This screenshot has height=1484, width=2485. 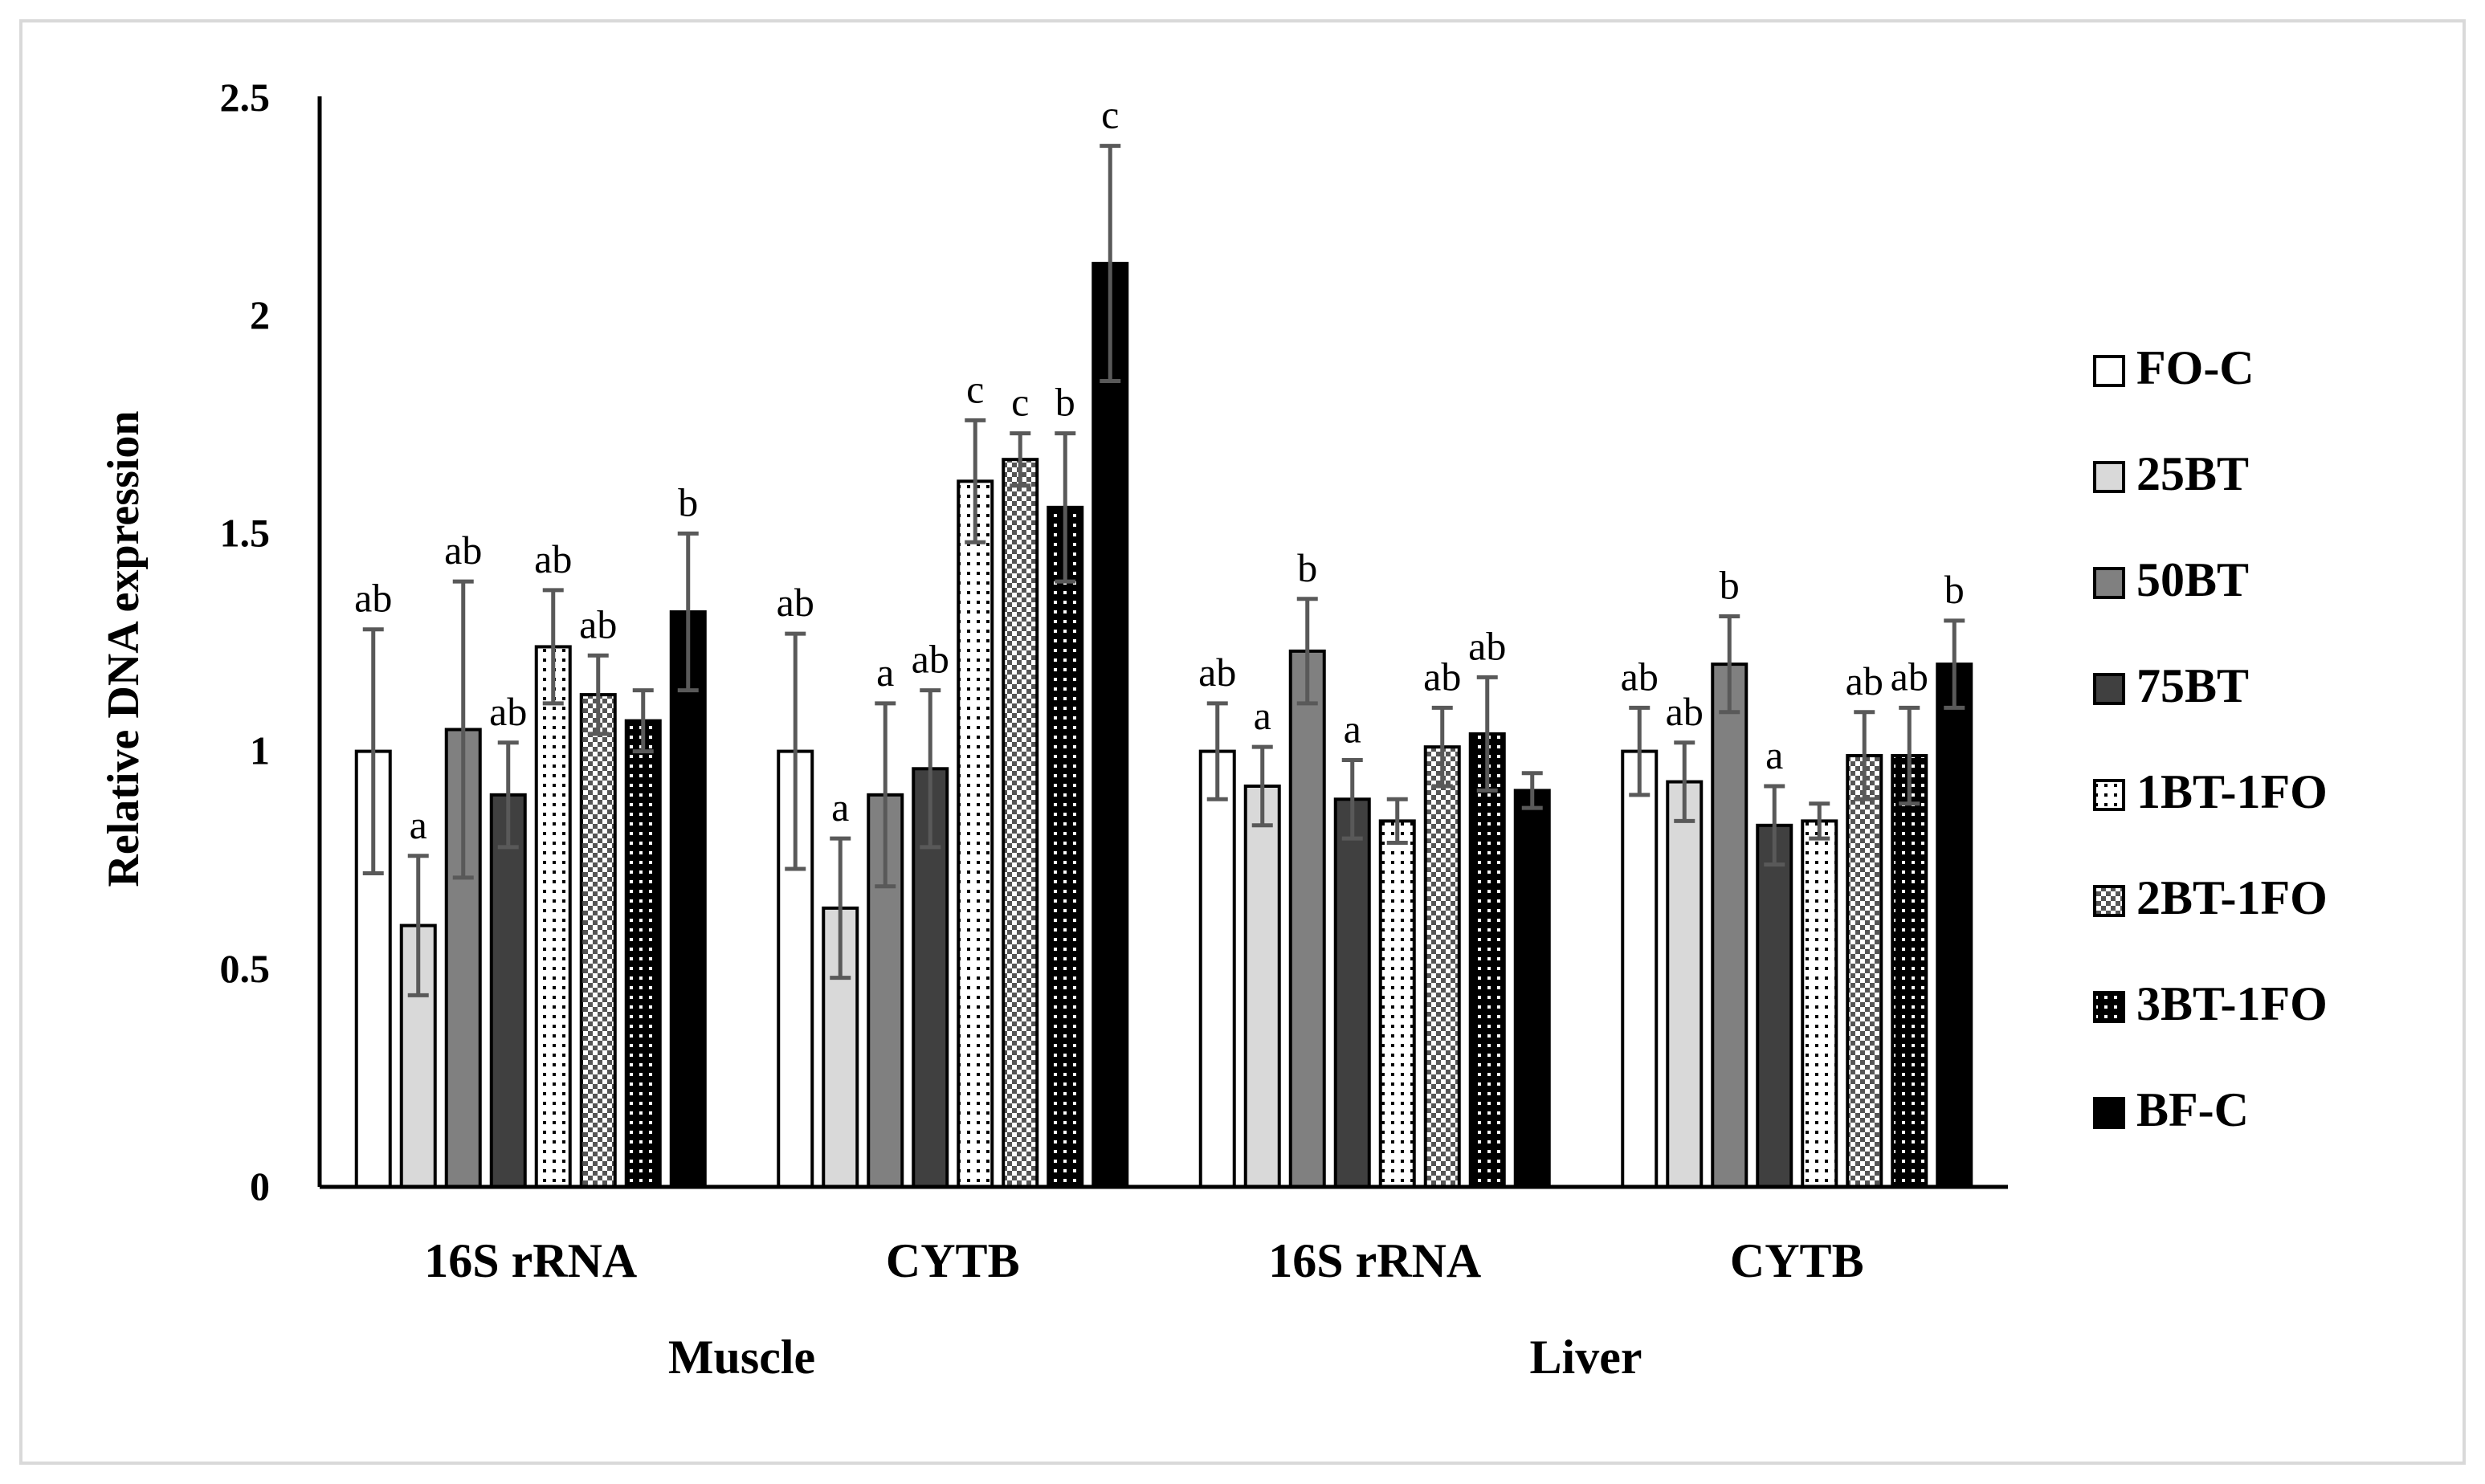 What do you see at coordinates (245, 97) in the screenshot?
I see `y-tick-label-5: 2.5` at bounding box center [245, 97].